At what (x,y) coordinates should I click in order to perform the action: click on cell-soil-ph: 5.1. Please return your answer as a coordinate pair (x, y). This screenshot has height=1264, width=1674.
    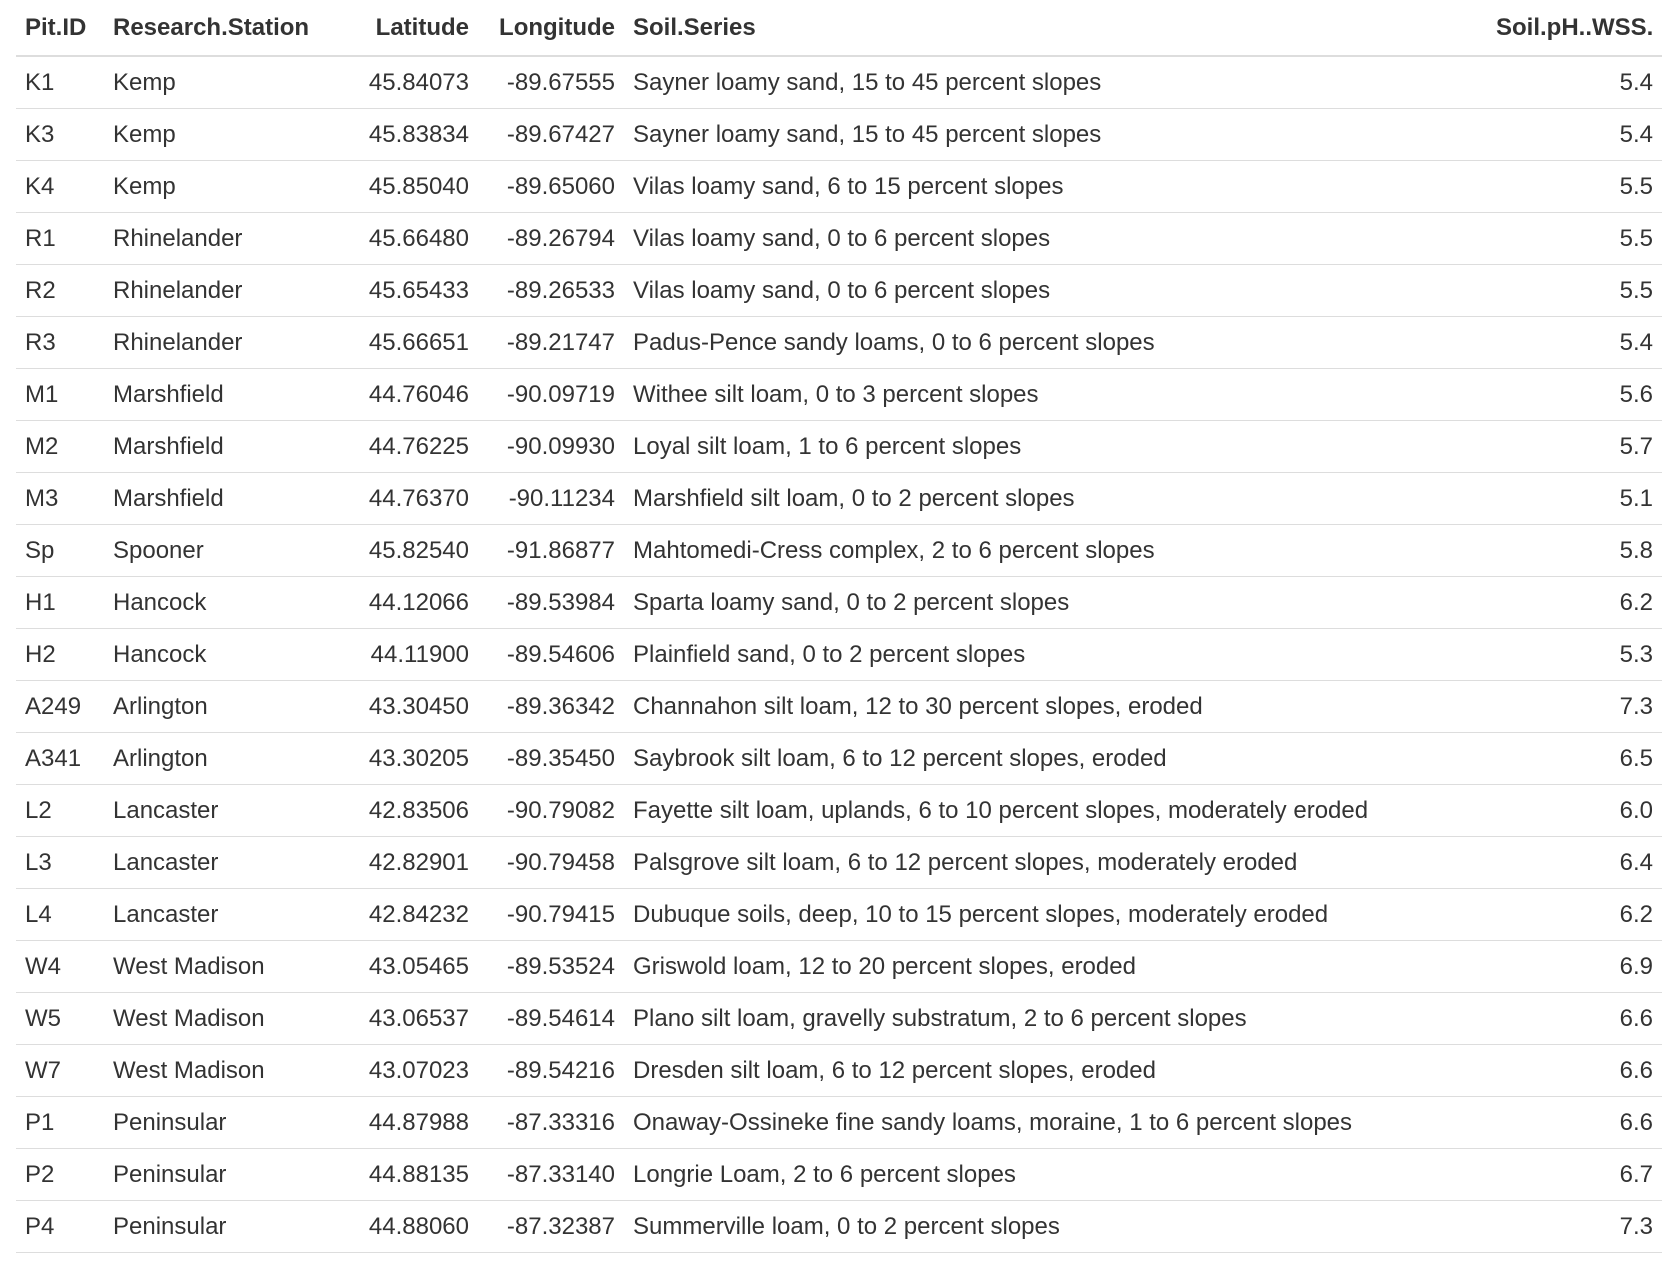
    Looking at the image, I should click on (1574, 498).